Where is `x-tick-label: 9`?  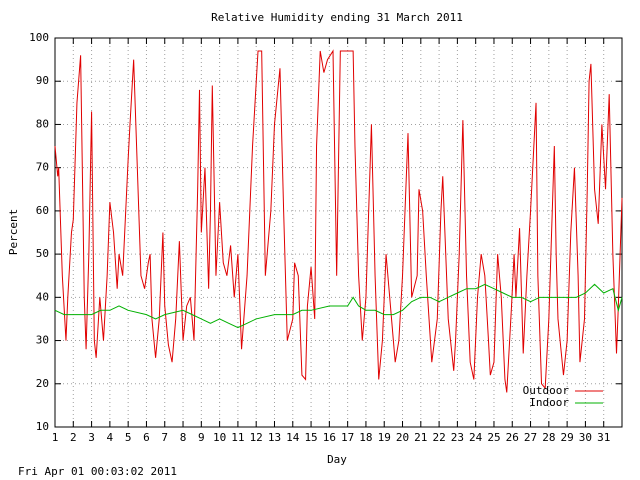 x-tick-label: 9 is located at coordinates (201, 437).